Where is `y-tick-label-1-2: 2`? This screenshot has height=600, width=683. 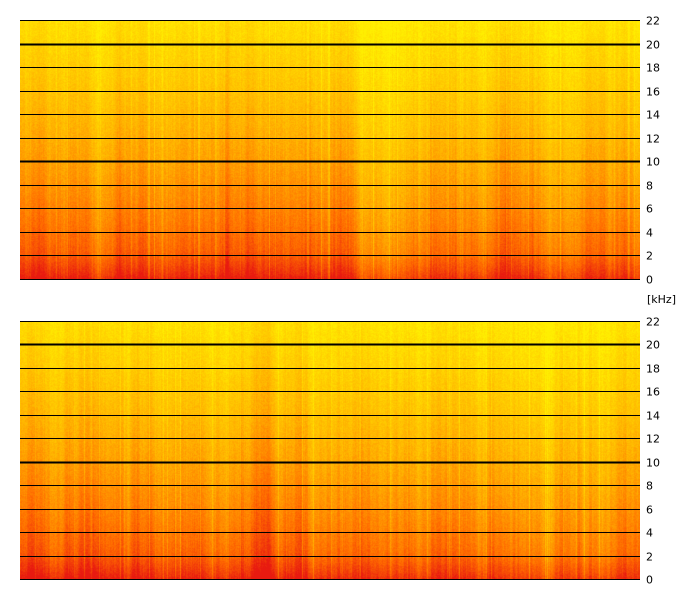
y-tick-label-1-2: 2 is located at coordinates (649, 557).